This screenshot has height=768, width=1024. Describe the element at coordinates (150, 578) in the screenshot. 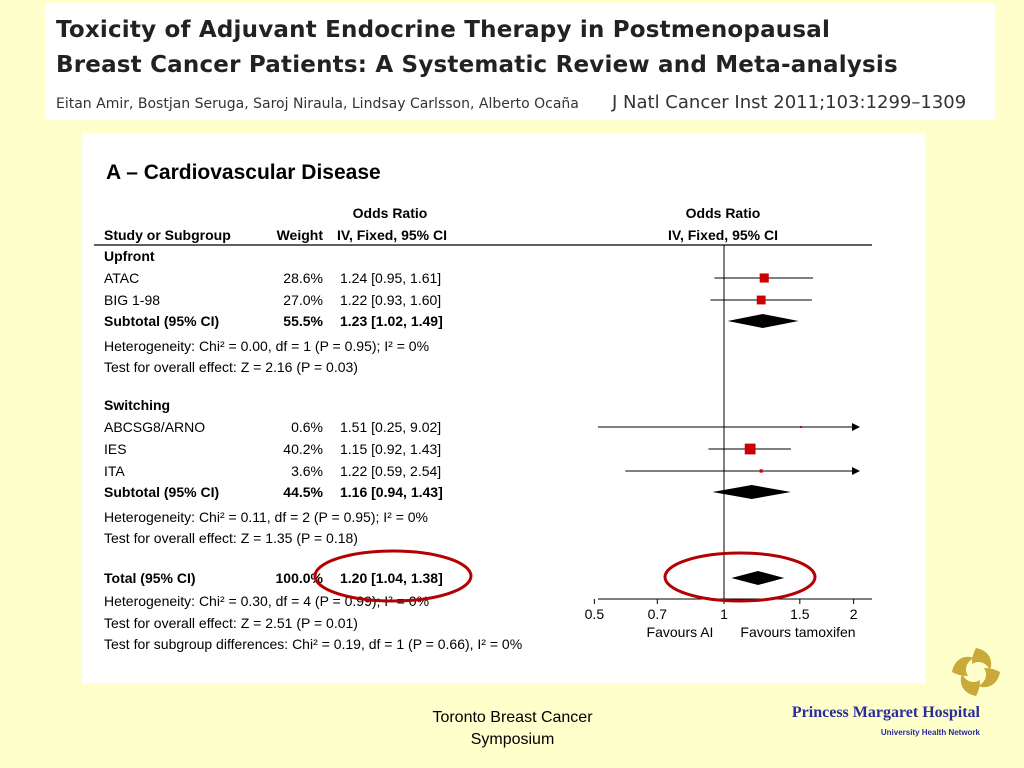

I see `total-label: Total (95% CI)` at that location.